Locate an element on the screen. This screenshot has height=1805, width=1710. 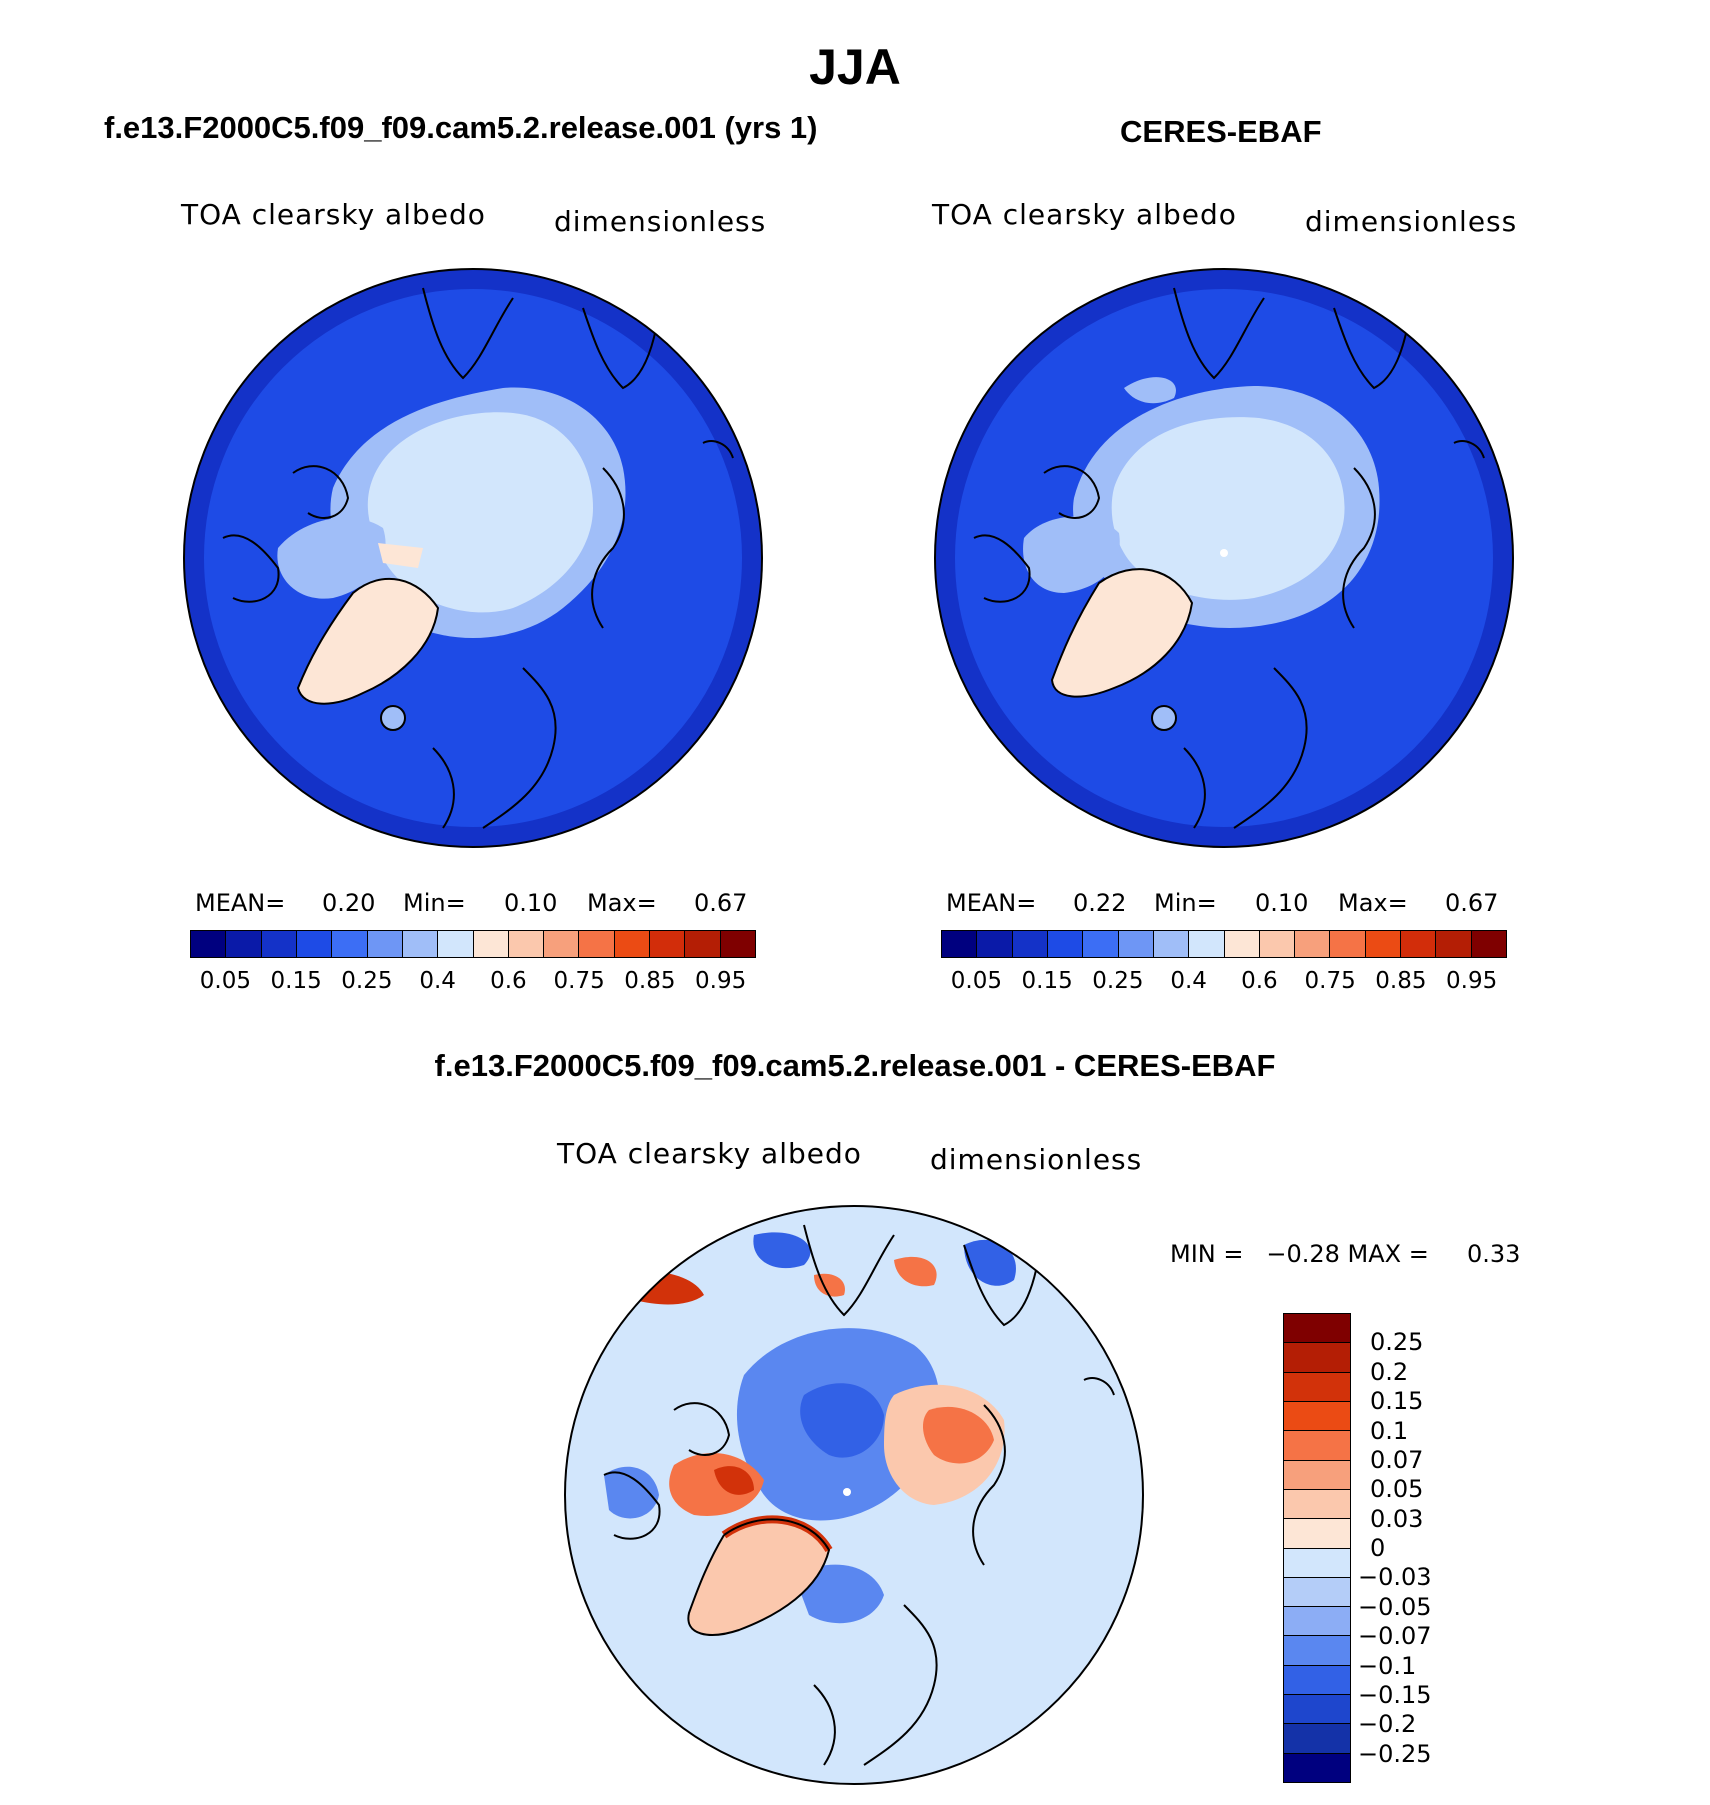
colorbar-obs-tick-label: 0.05 is located at coordinates (976, 981).